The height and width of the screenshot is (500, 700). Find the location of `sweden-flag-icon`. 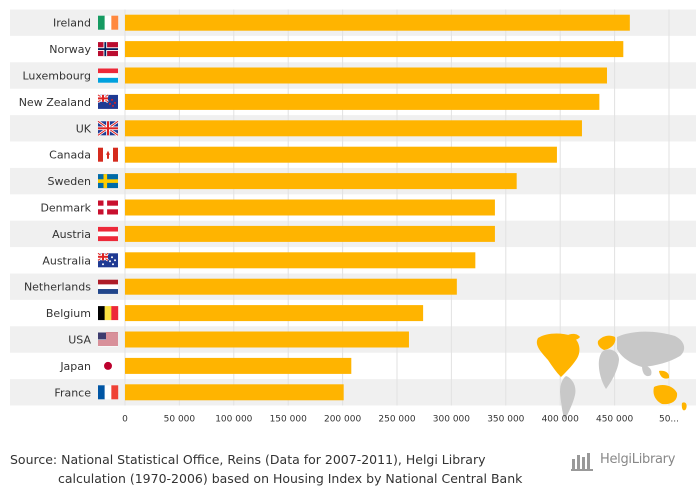

sweden-flag-icon is located at coordinates (108, 181).